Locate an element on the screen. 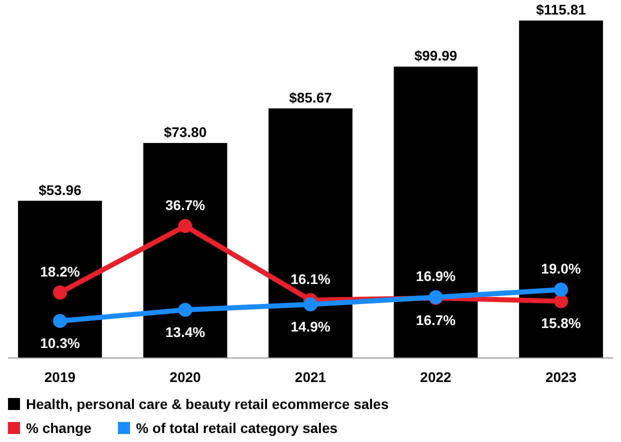 The height and width of the screenshot is (442, 621). legend-label: Health, personal care & beauty retail ecommerce sales is located at coordinates (207, 404).